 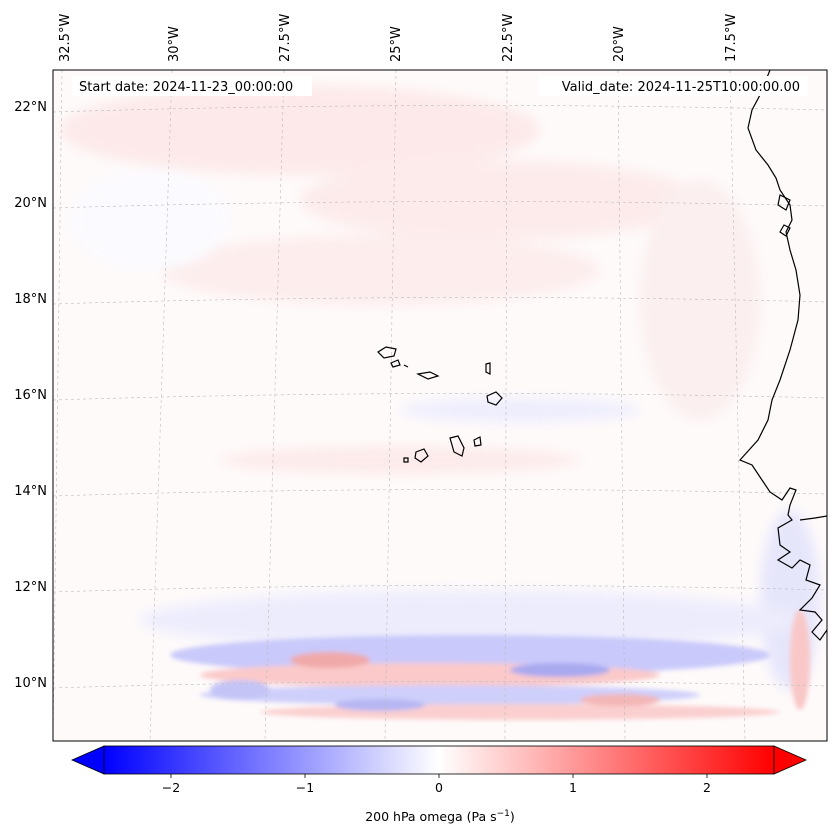 I want to click on island-sal, so click(x=488, y=368).